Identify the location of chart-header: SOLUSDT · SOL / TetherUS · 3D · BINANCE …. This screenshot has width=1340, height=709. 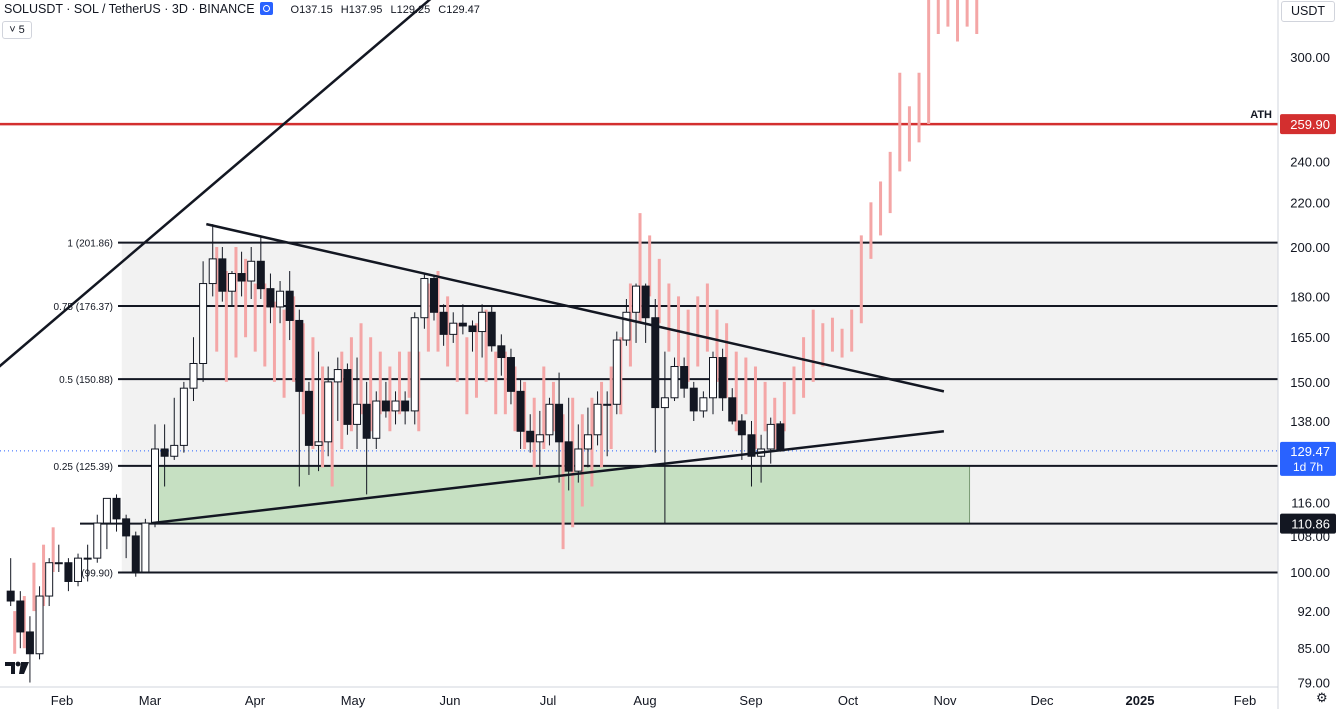
(244, 9).